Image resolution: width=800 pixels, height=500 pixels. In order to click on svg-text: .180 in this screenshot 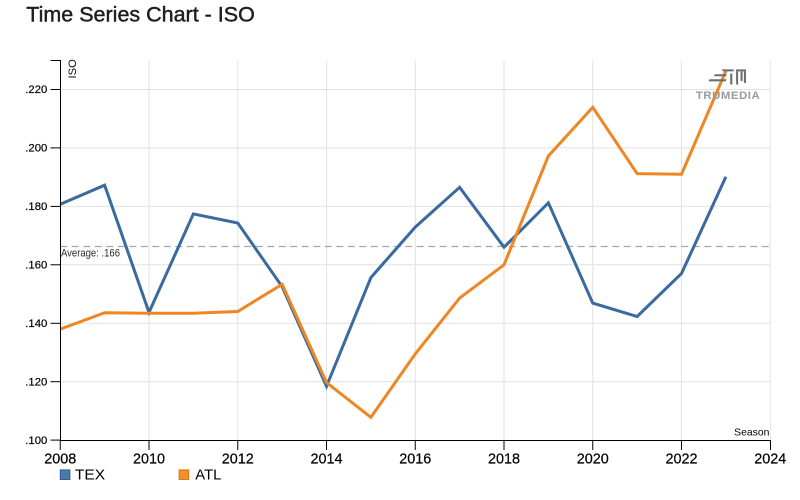, I will do `click(36, 207)`.